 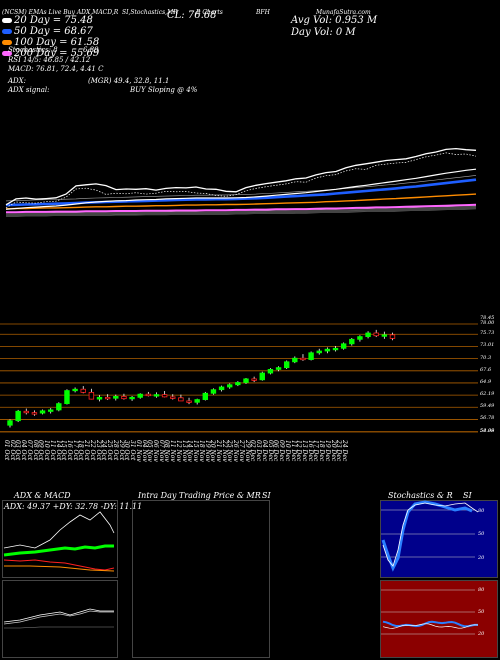 I want to click on adx-signal-value: BUY Sloping @ 4%, so click(x=164, y=90).